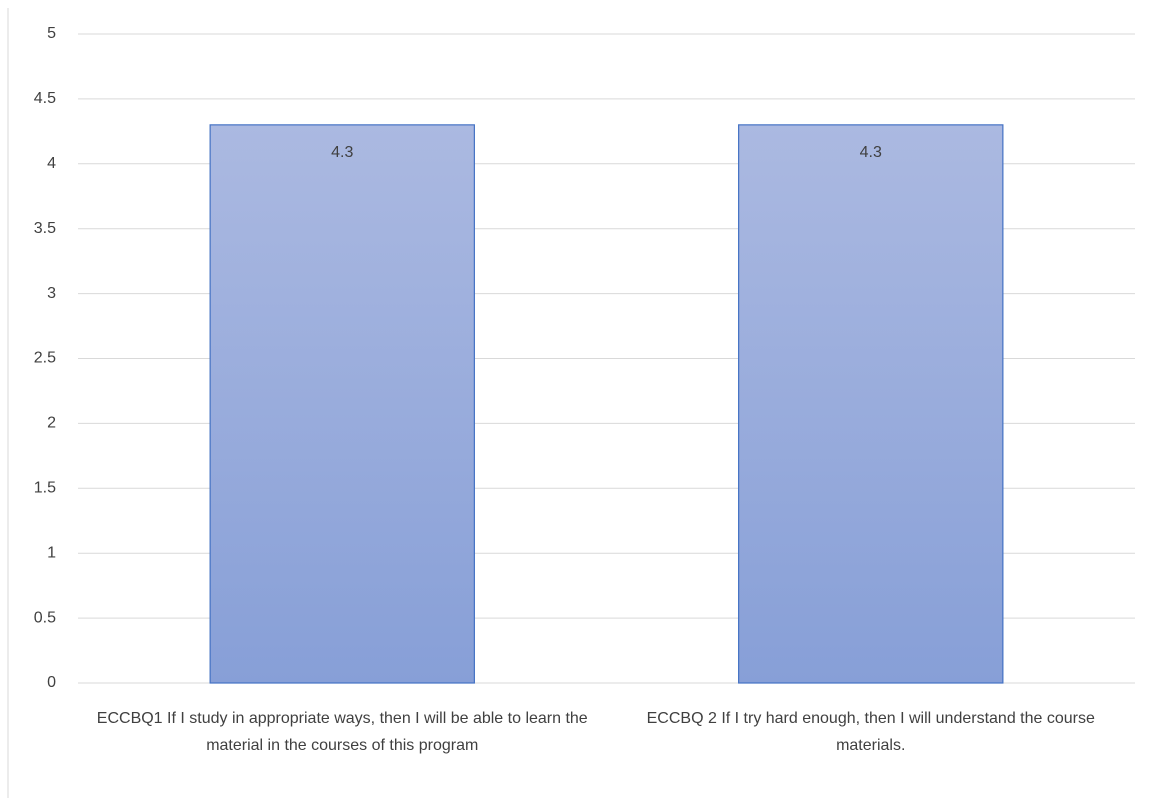 The image size is (1155, 798). Describe the element at coordinates (45, 98) in the screenshot. I see `y-tick-label: 4.5` at that location.